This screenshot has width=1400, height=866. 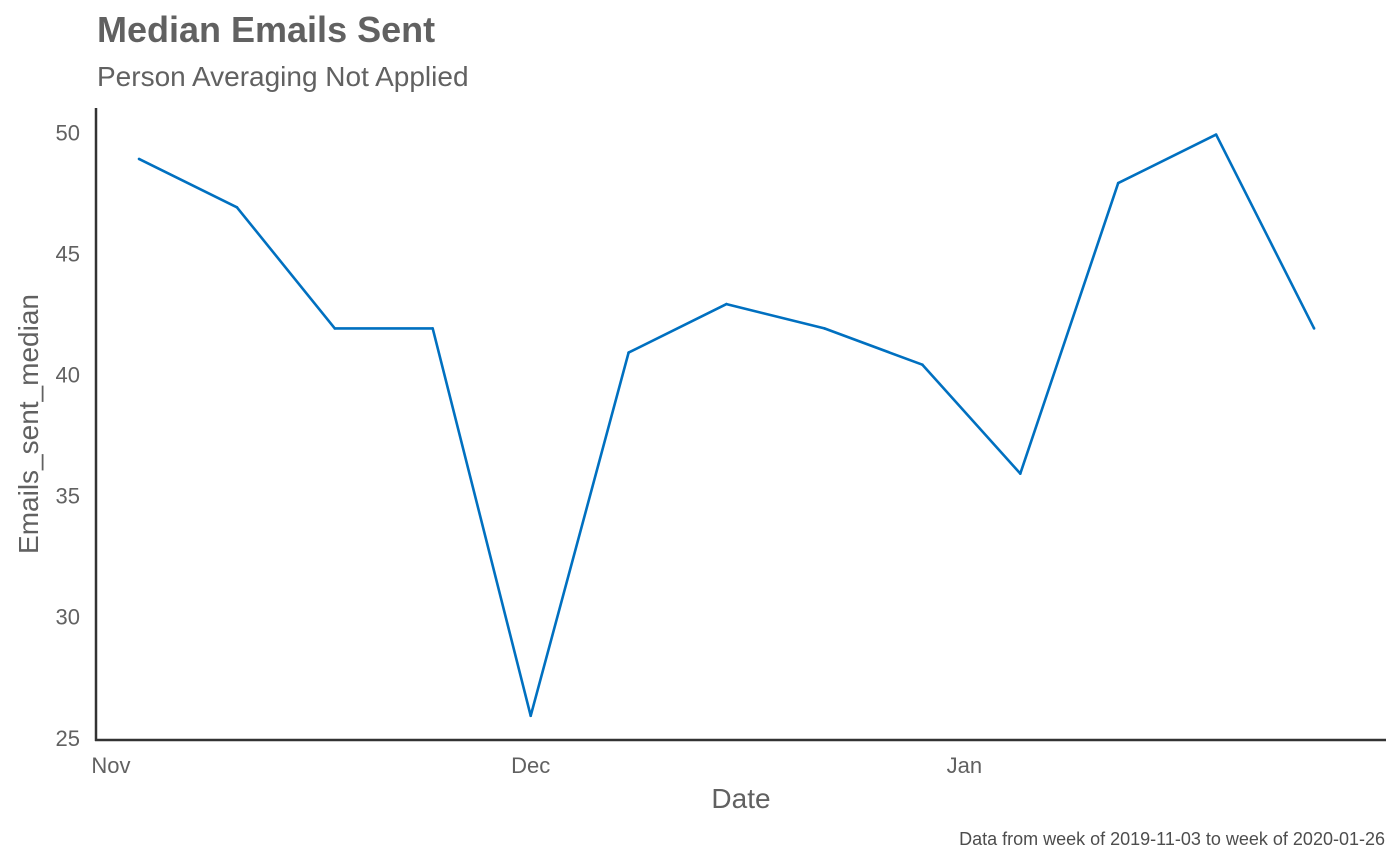 What do you see at coordinates (68, 254) in the screenshot?
I see `y-tick-label: 45` at bounding box center [68, 254].